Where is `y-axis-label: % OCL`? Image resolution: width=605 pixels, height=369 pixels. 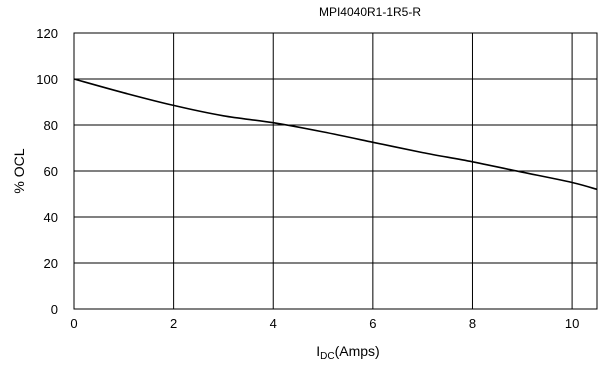 y-axis-label: % OCL is located at coordinates (19, 170).